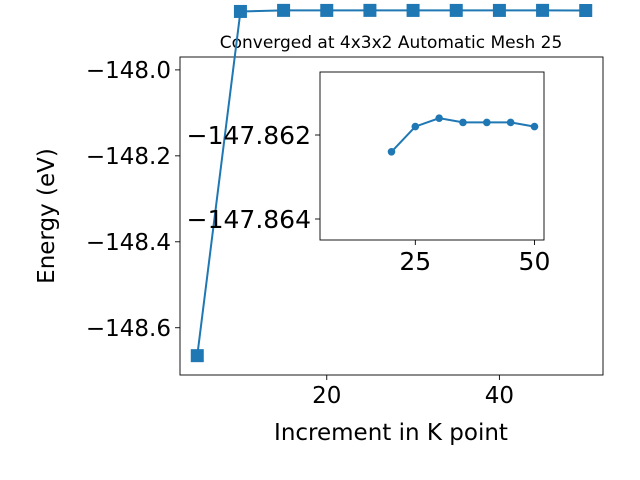  Describe the element at coordinates (391, 433) in the screenshot. I see `x-axis-label: Increment in K point` at that location.